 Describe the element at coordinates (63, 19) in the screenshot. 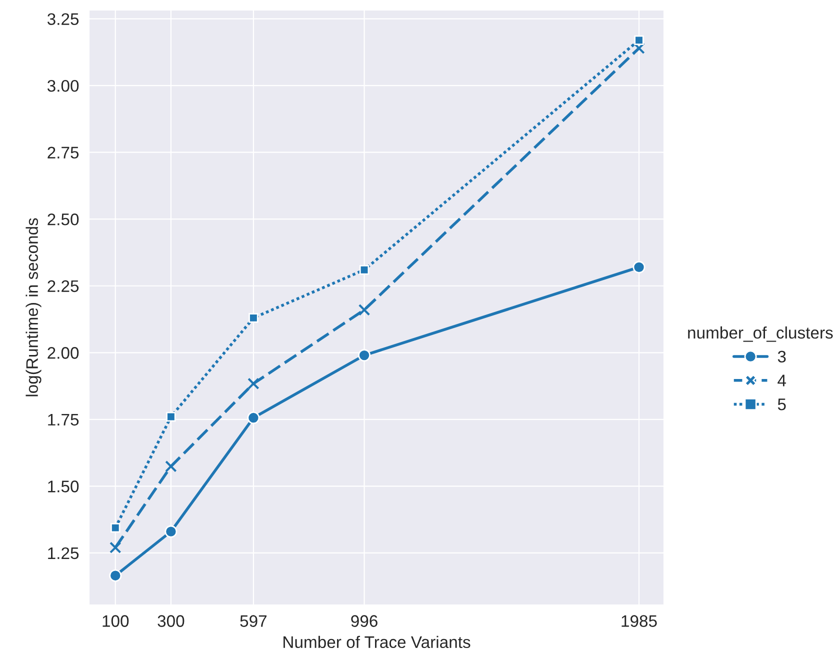

I see `y-tick-label: 3.25` at that location.